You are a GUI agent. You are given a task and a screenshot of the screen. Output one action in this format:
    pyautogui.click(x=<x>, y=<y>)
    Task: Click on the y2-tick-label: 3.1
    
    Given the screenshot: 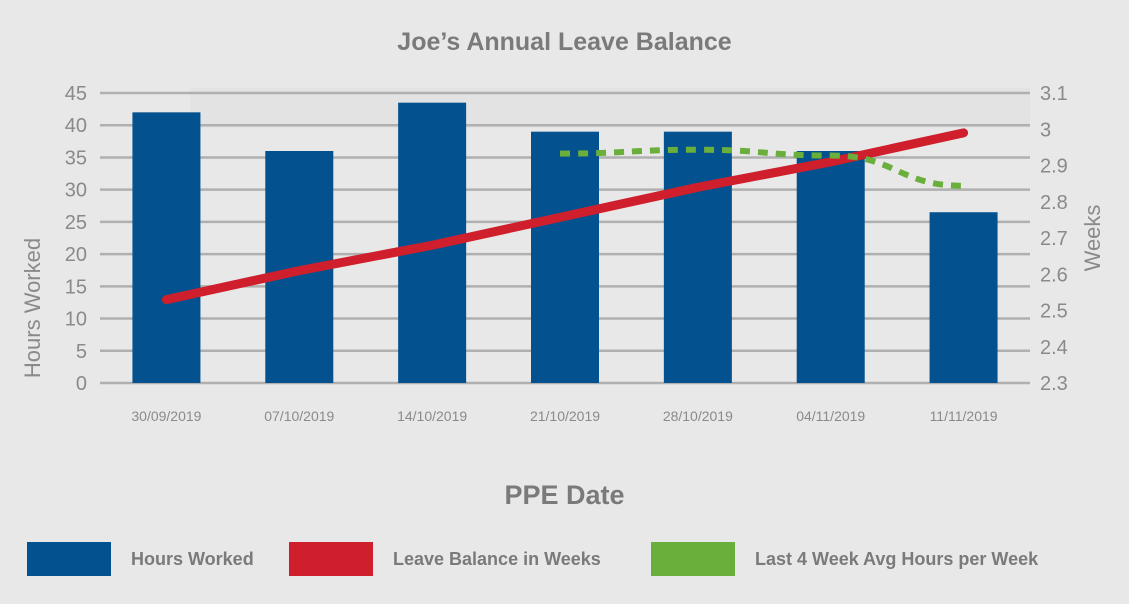 What is the action you would take?
    pyautogui.click(x=1054, y=94)
    